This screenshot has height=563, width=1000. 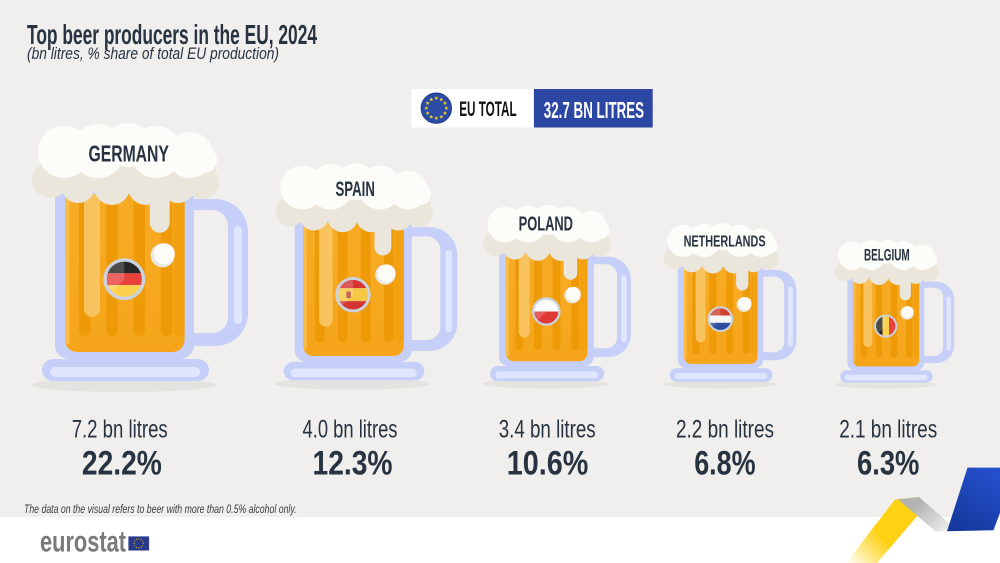 I want to click on svg-text: eurostat, so click(x=83, y=542).